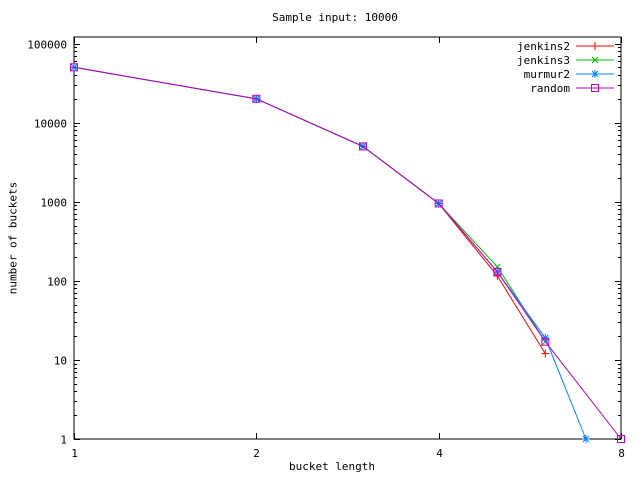 The width and height of the screenshot is (640, 480). What do you see at coordinates (439, 453) in the screenshot?
I see `x-tick-label: 4` at bounding box center [439, 453].